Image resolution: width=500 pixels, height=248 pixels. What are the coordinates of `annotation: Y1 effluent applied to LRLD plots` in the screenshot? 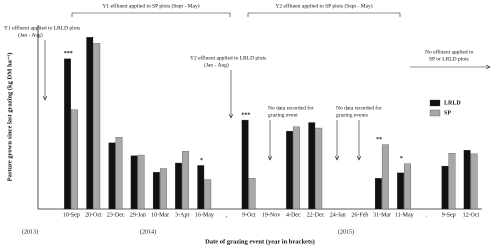 It's located at (42, 27).